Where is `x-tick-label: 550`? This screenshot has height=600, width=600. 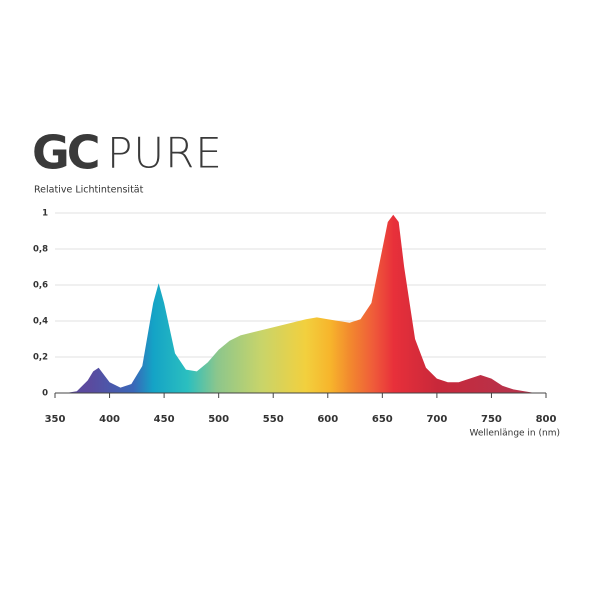
x-tick-label: 550 is located at coordinates (273, 419).